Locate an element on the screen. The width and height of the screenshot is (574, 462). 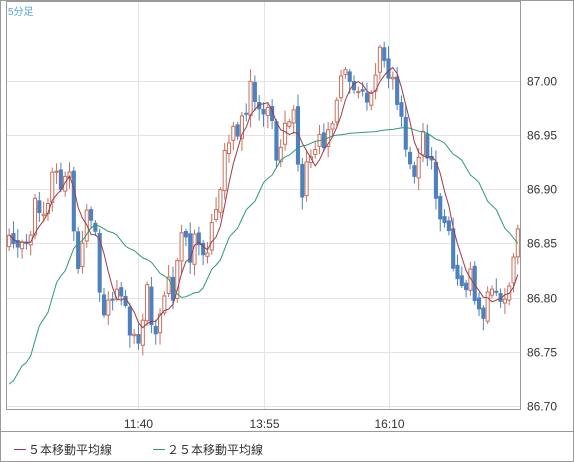
x-tick-label: 13:55 is located at coordinates (264, 424).